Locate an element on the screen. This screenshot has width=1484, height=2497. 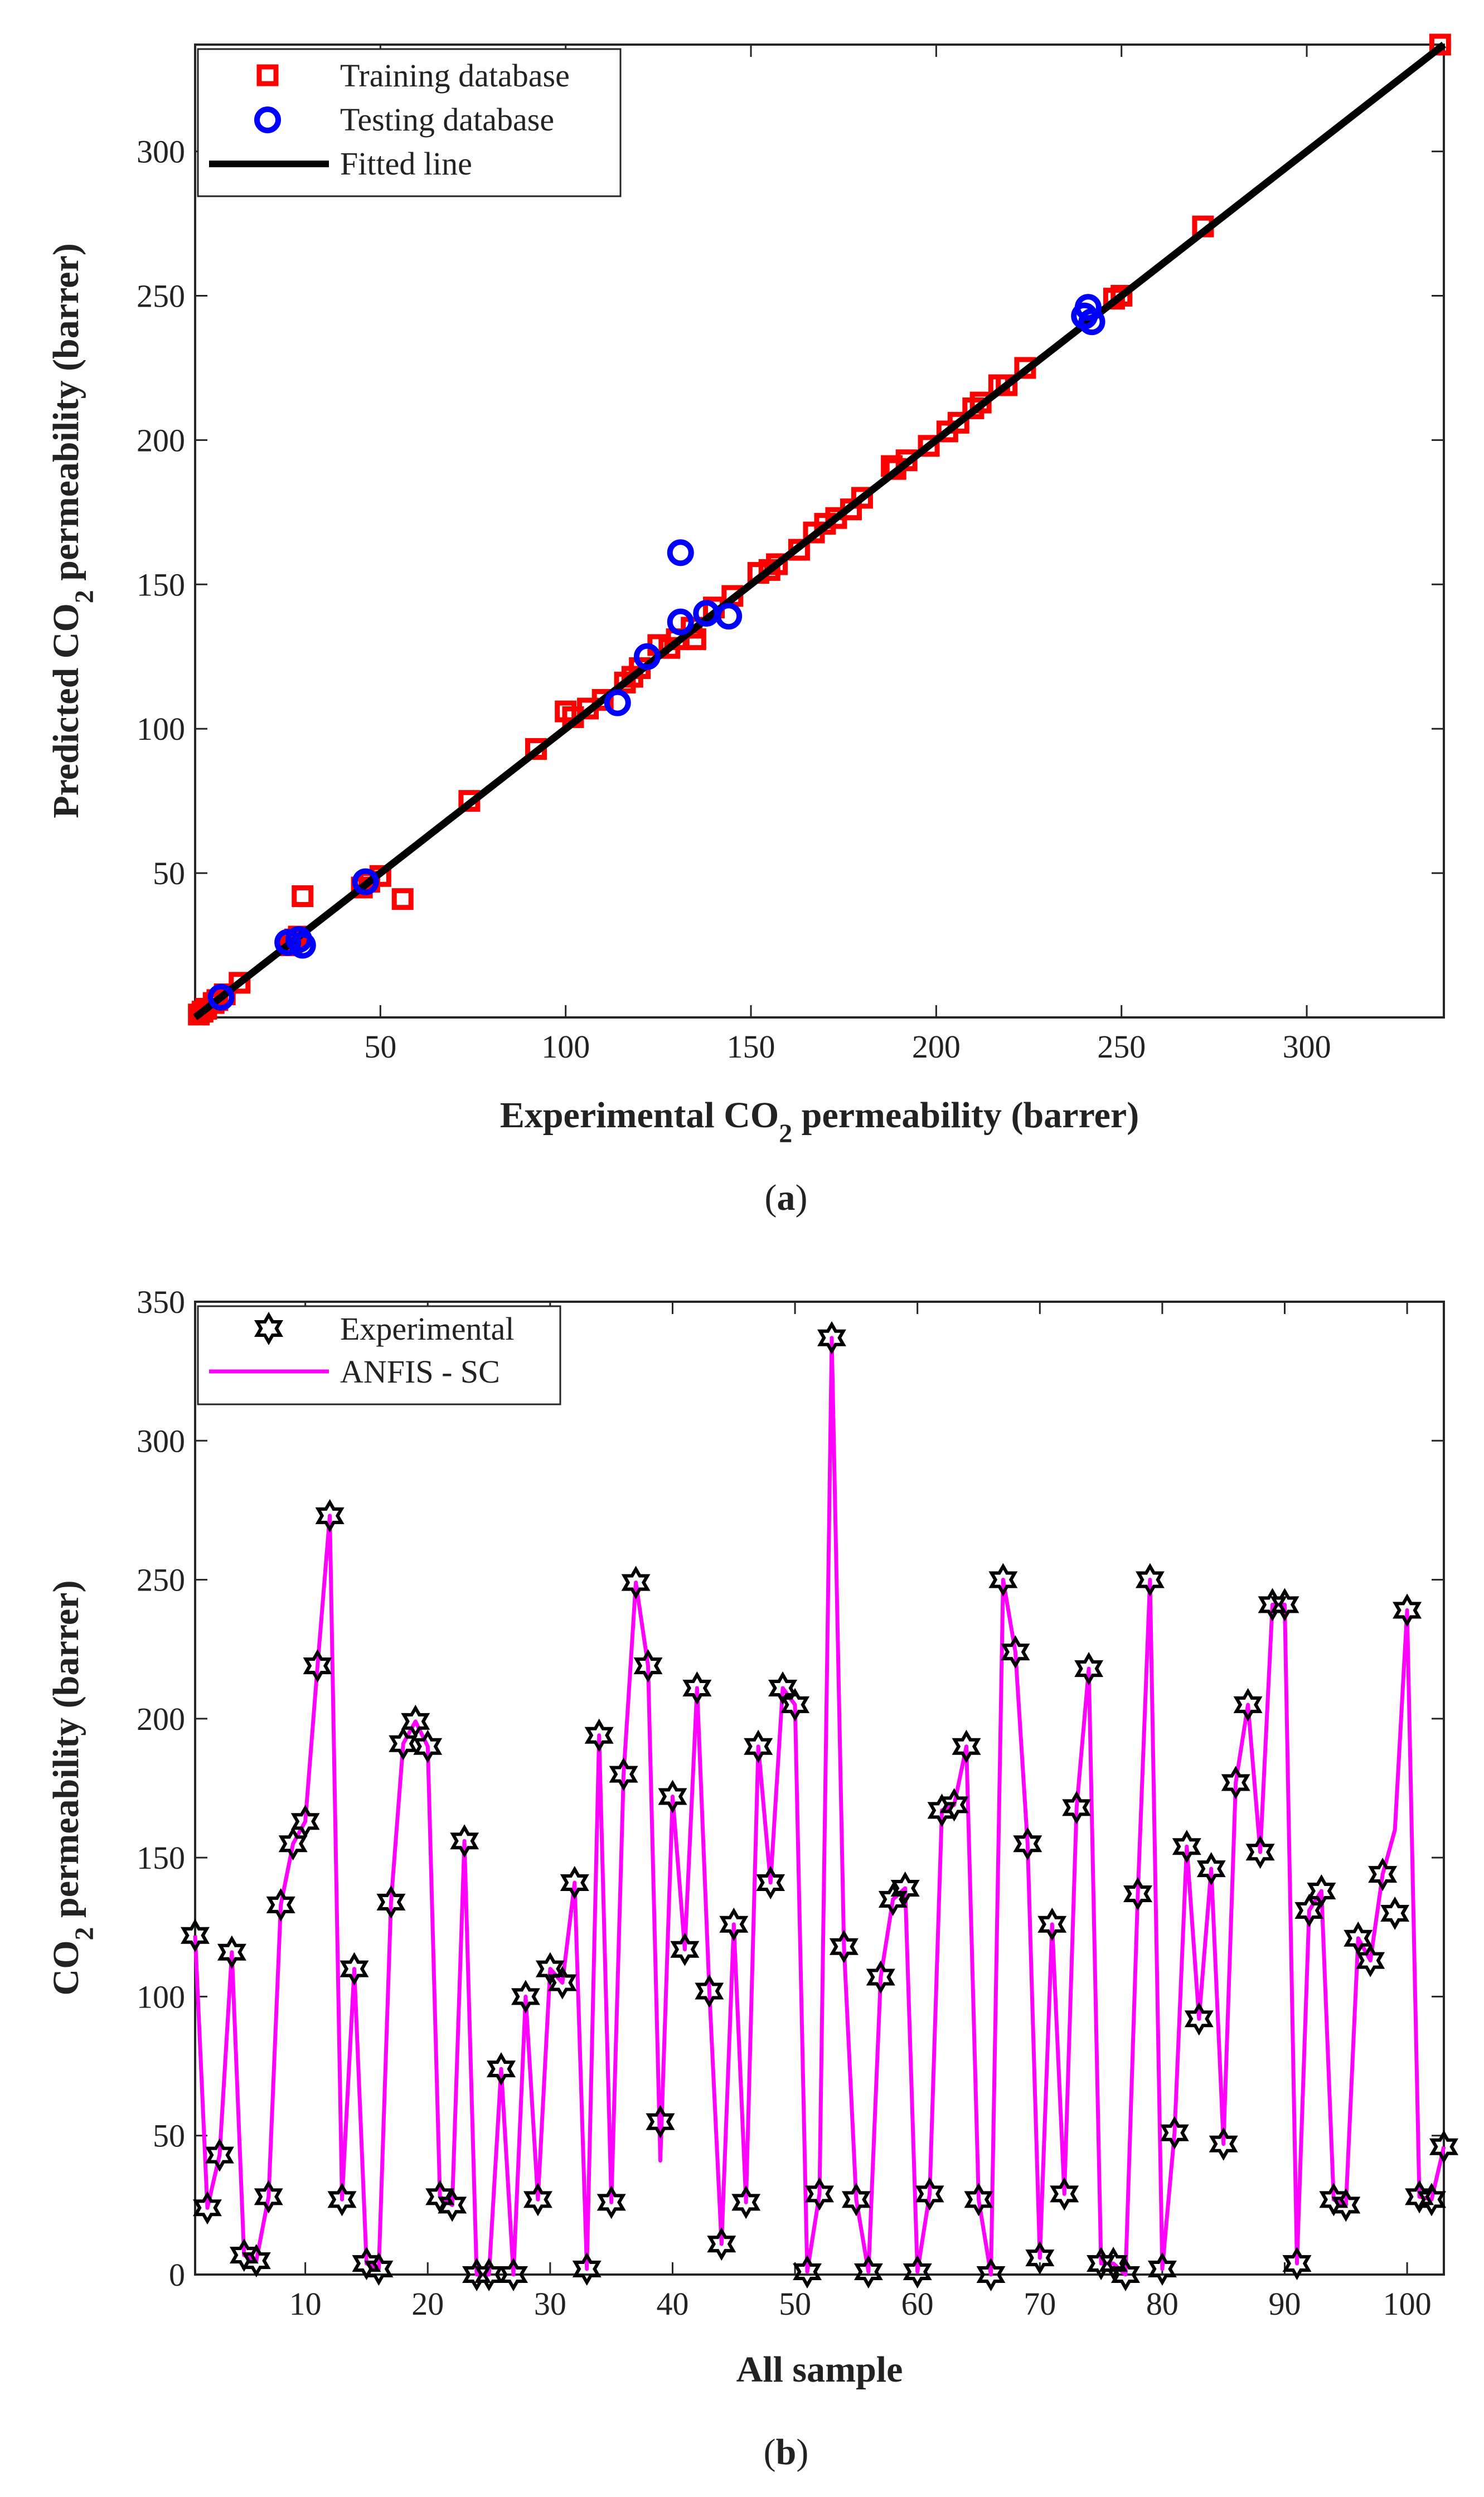
panel-b-x-axis-title: All sample is located at coordinates (819, 2369).